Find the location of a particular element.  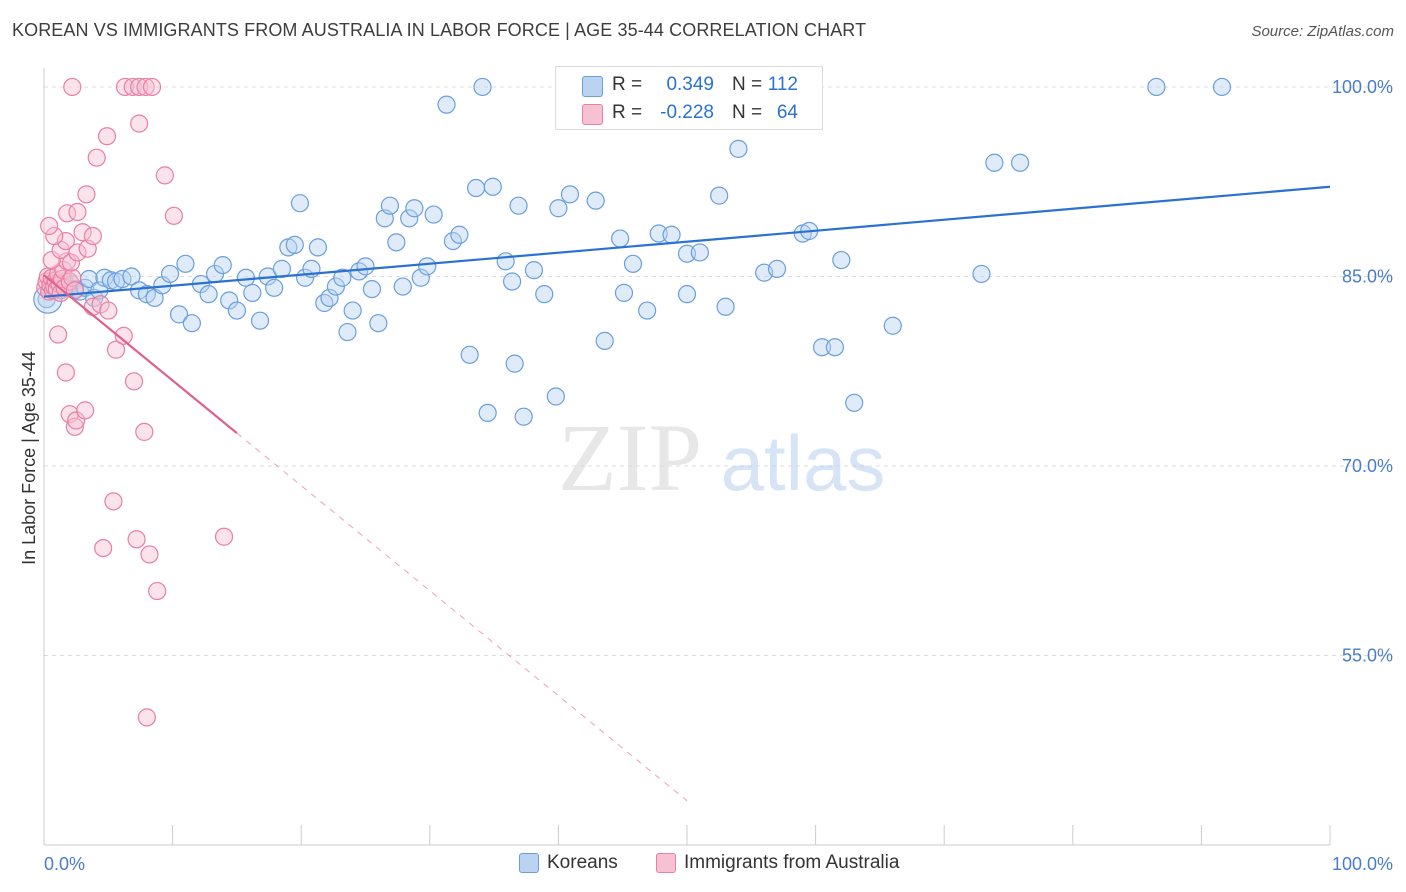

legend-swatch-koreans is located at coordinates (529, 863).